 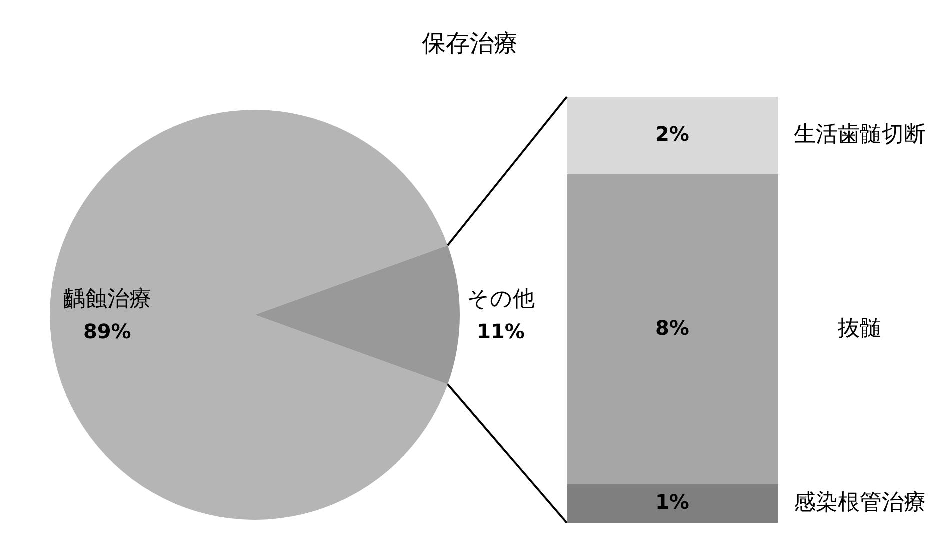 What do you see at coordinates (501, 331) in the screenshot?
I see `data-label: 11%` at bounding box center [501, 331].